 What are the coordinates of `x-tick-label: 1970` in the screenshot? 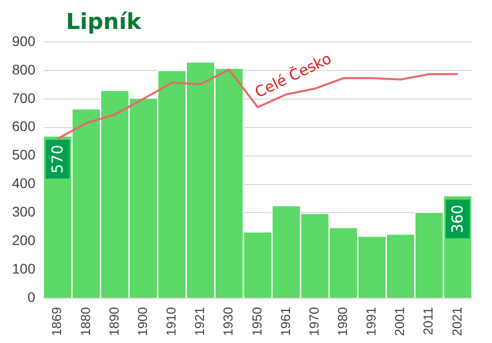 It's located at (314, 321).